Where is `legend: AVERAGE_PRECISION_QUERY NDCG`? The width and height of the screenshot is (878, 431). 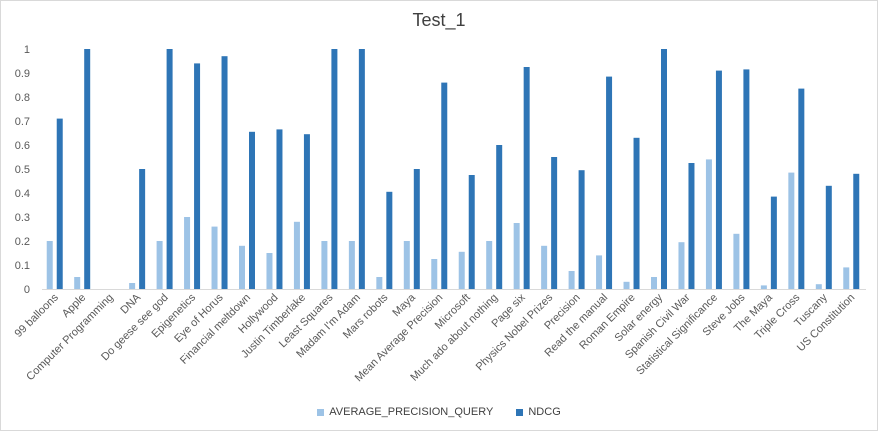
legend: AVERAGE_PRECISION_QUERY NDCG is located at coordinates (439, 412).